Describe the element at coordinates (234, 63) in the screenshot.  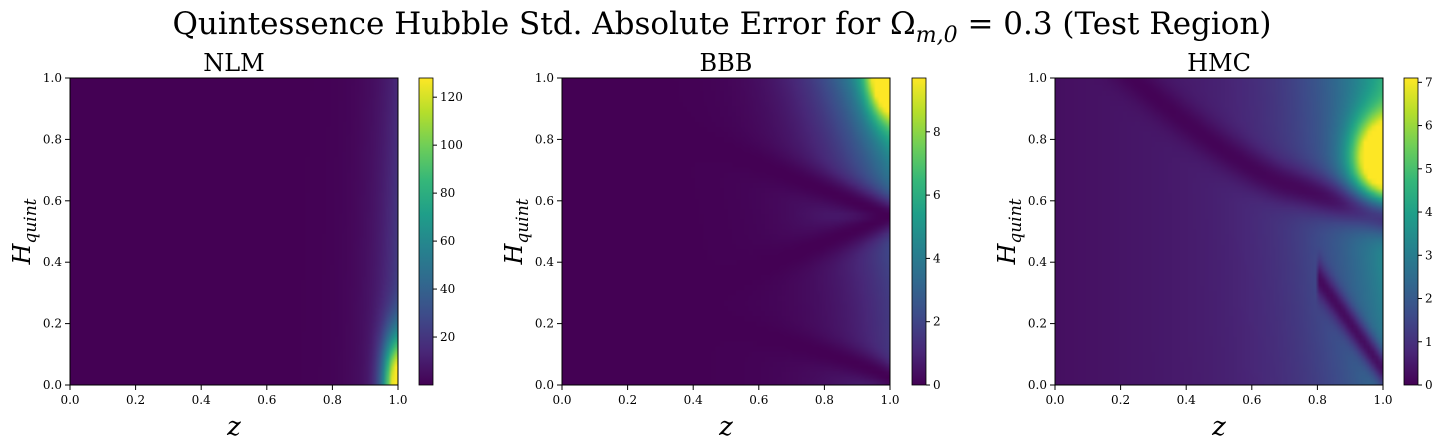
I see `panel-title: NLM` at that location.